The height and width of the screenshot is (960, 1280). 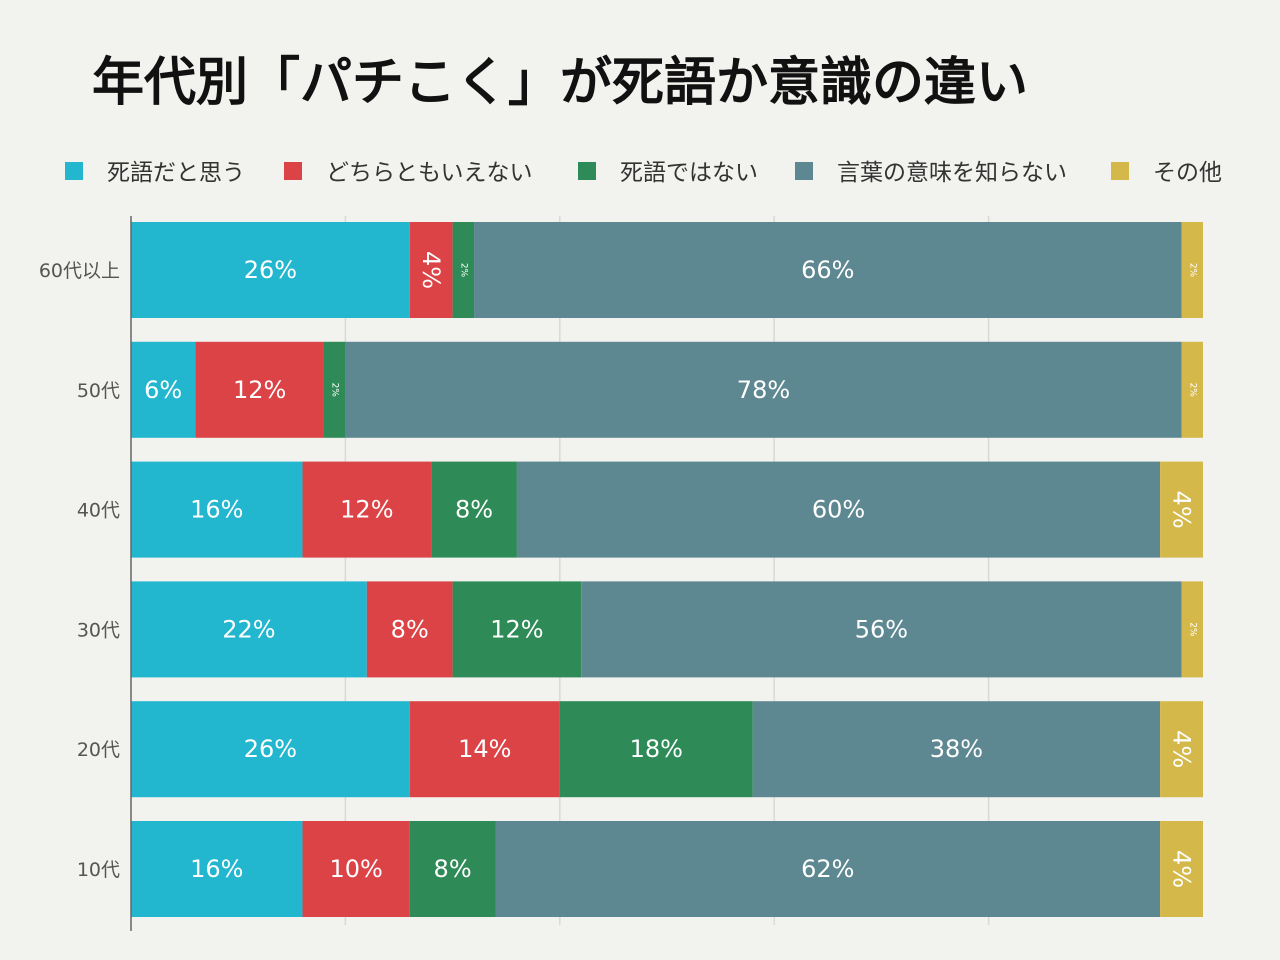 I want to click on data-label: 14%, so click(x=484, y=749).